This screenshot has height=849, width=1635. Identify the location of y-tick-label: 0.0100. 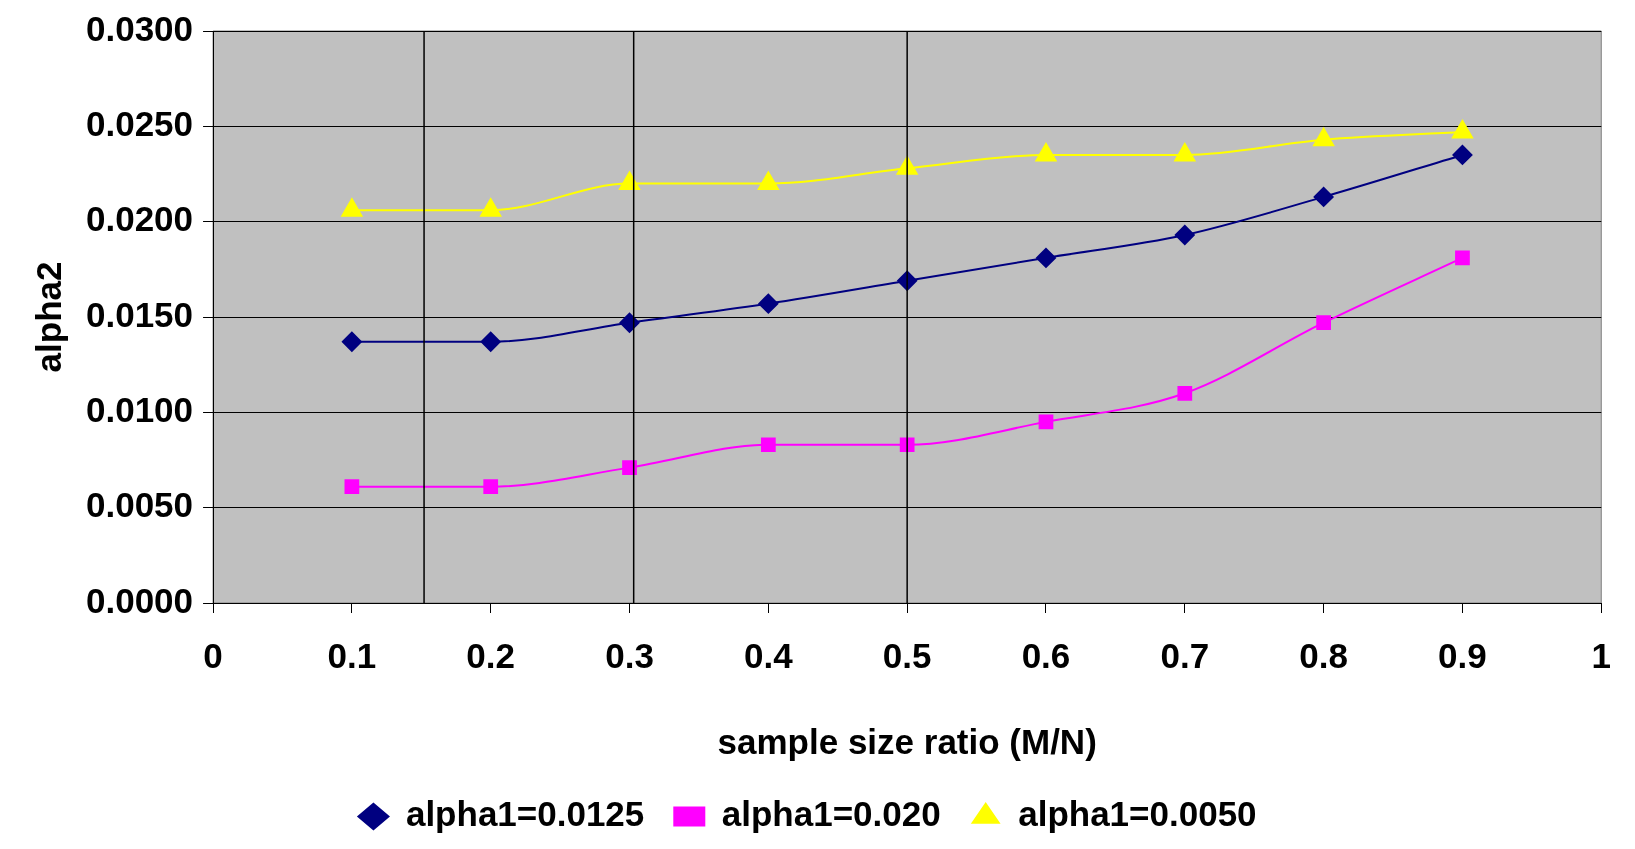
(139, 409).